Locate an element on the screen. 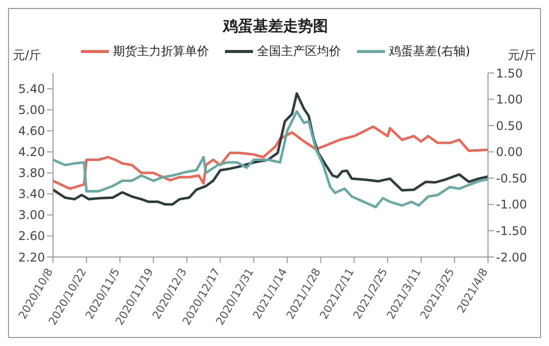  chart-title: 鸡蛋基差走势图 is located at coordinates (275, 26).